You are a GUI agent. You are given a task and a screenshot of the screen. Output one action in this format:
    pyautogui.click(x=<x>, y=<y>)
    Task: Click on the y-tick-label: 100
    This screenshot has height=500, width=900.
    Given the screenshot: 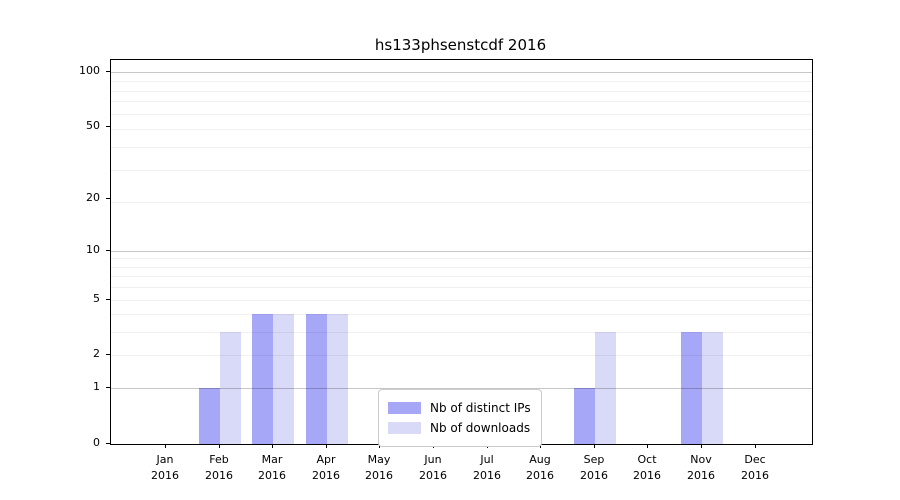 What is the action you would take?
    pyautogui.click(x=89, y=70)
    